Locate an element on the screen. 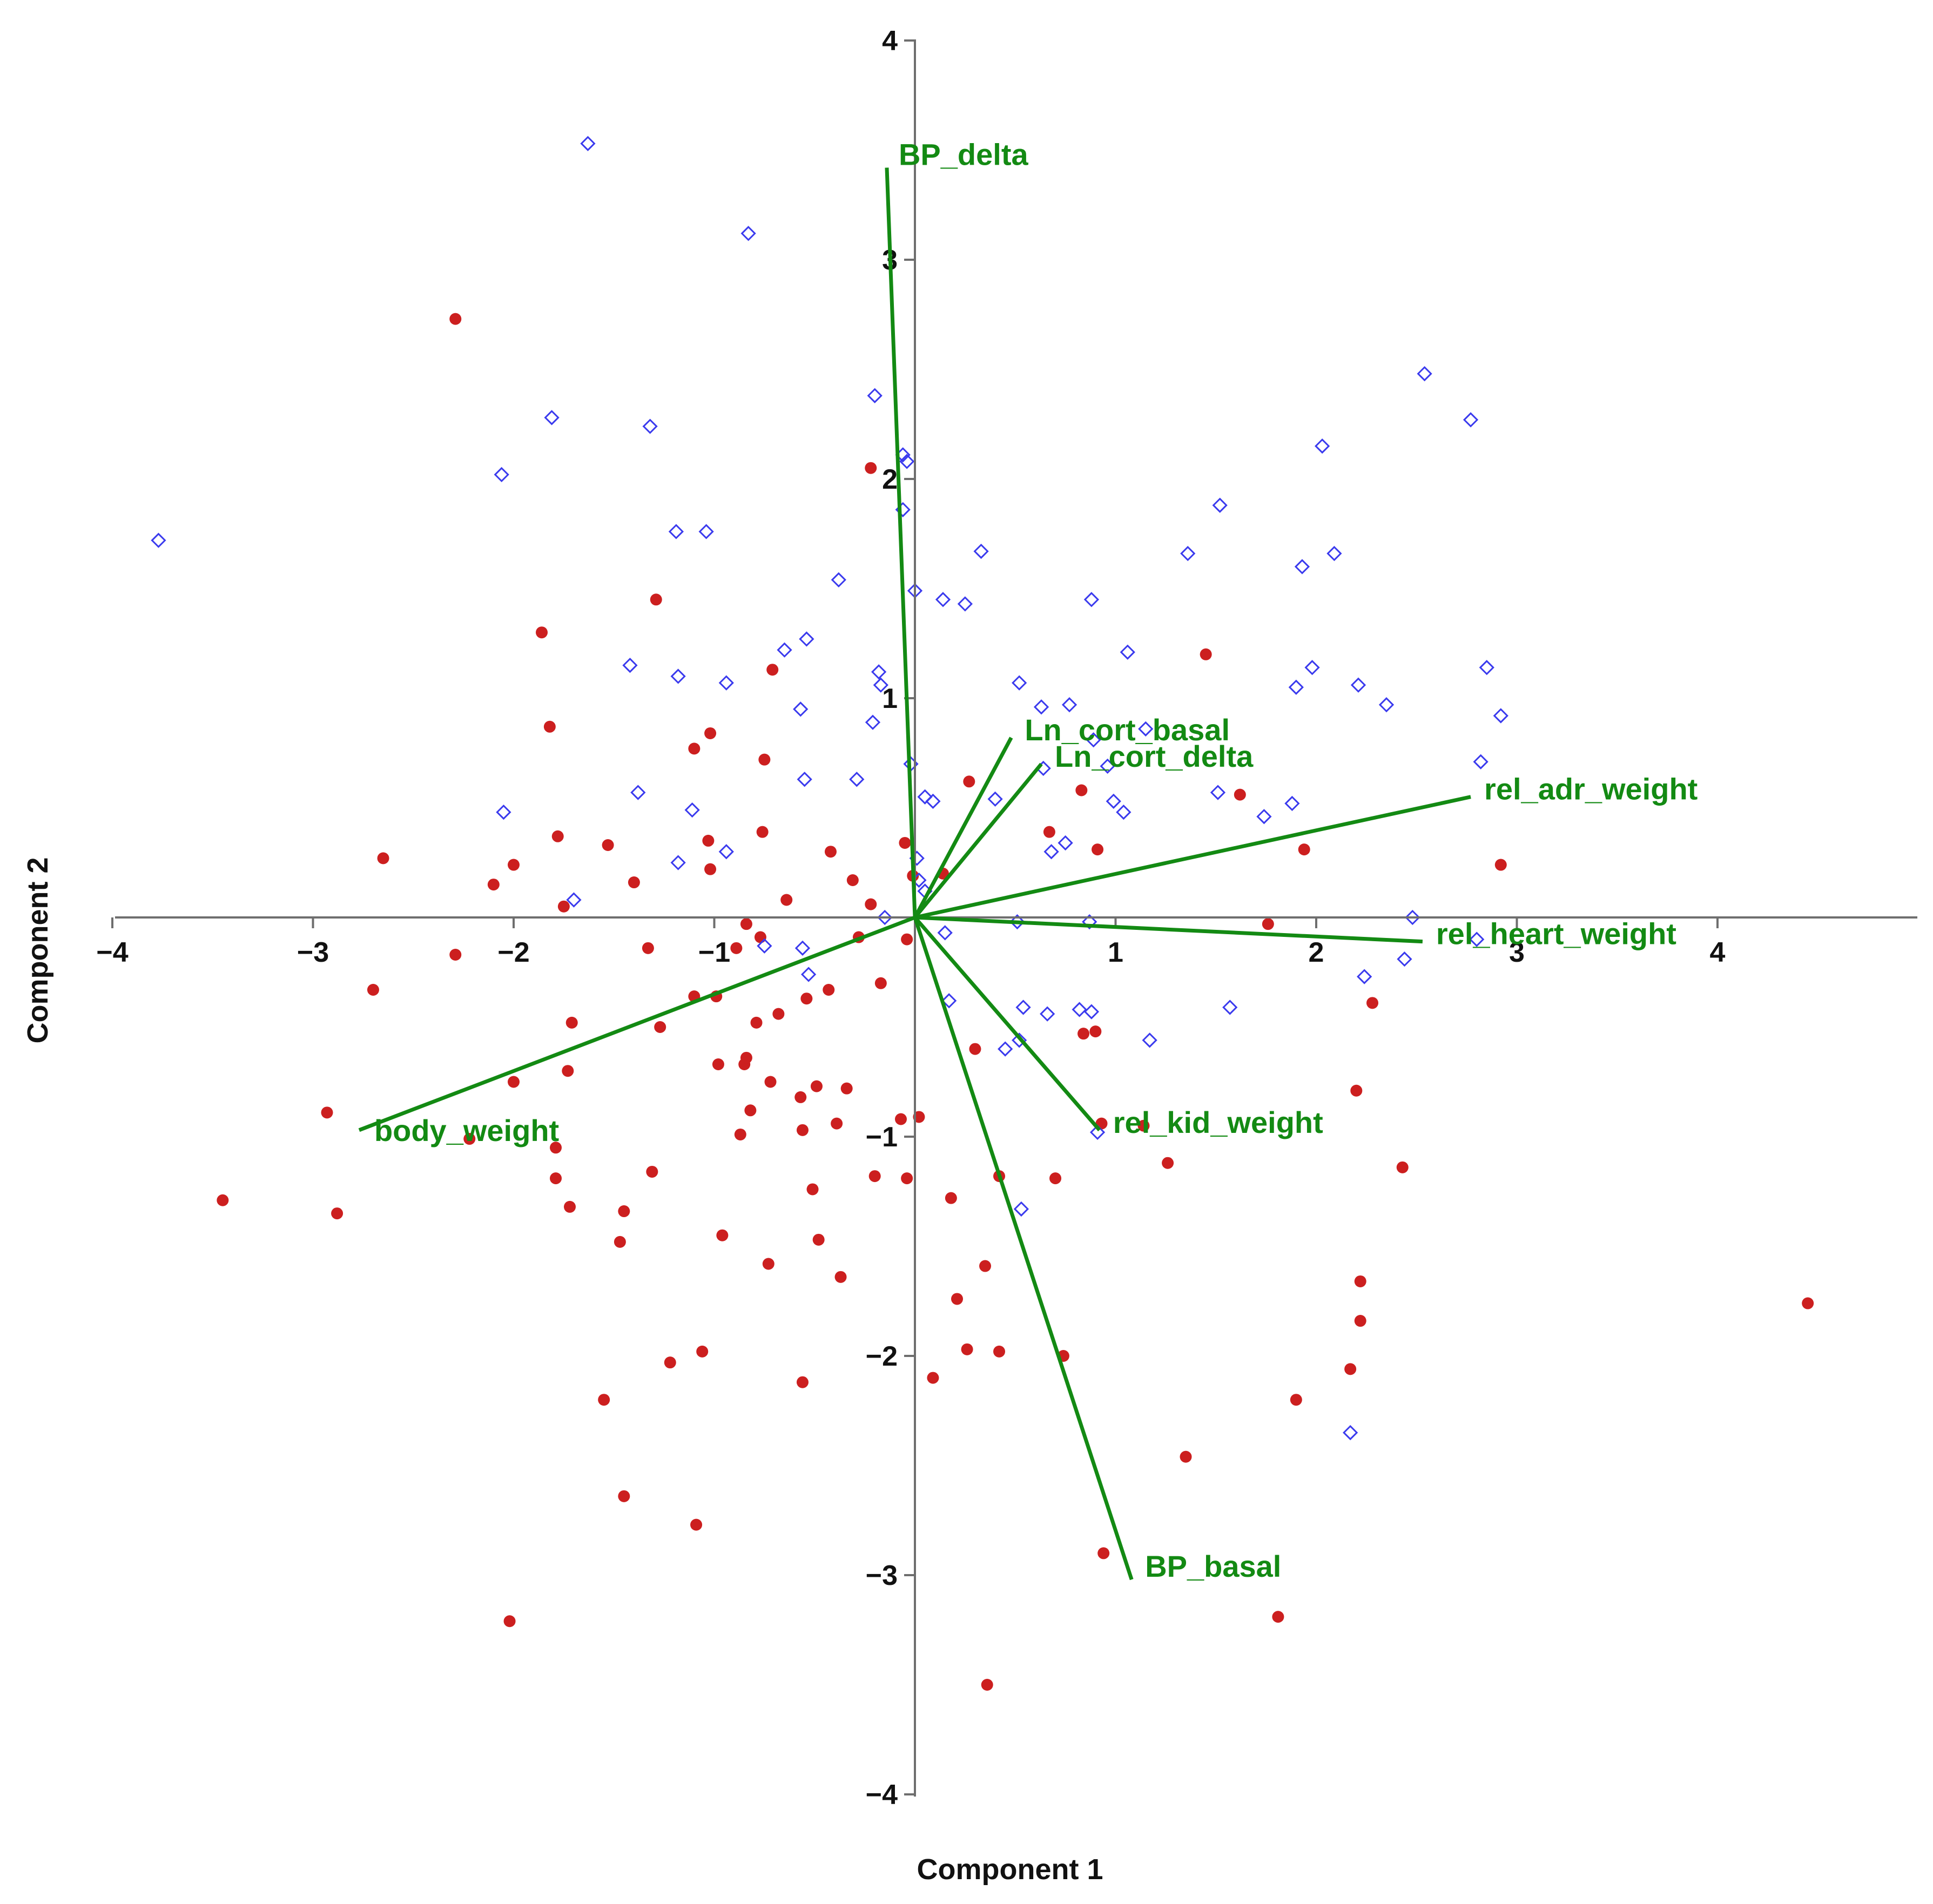 The height and width of the screenshot is (1904, 1933). y-tick-label: 1 is located at coordinates (890, 698).